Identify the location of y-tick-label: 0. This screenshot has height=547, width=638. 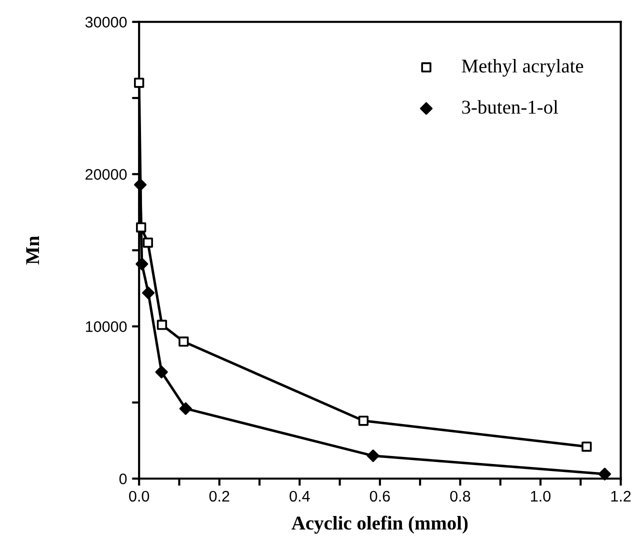
(123, 478).